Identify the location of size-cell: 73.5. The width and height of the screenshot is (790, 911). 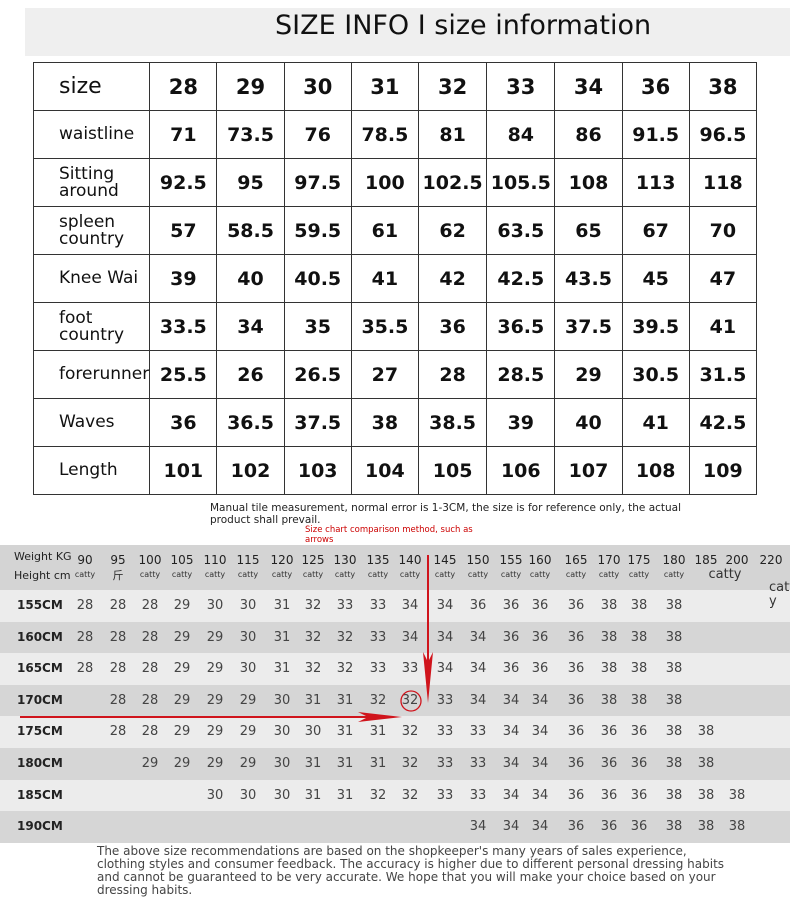
(250, 134).